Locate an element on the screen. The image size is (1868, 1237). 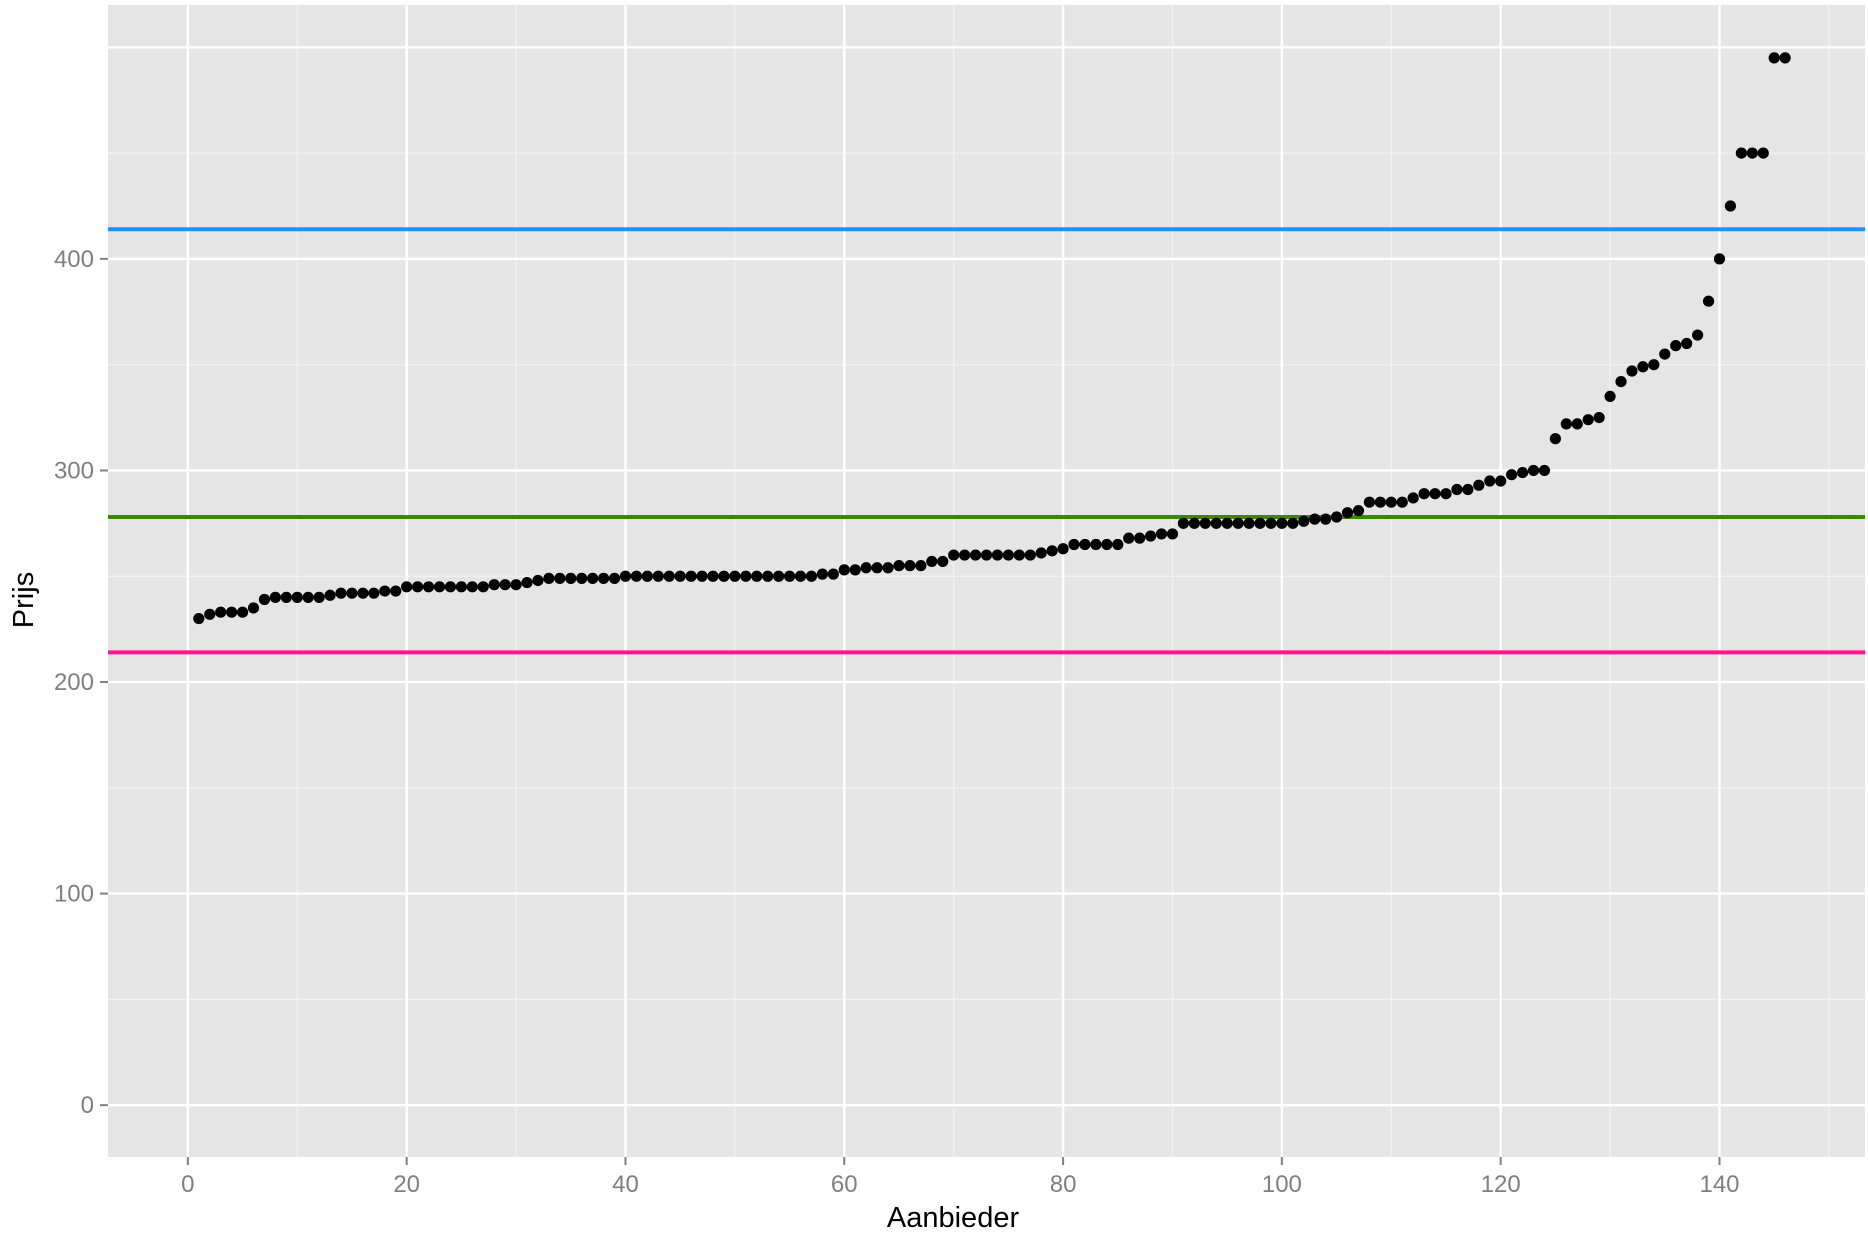
y-tick-label: 200 is located at coordinates (74, 682).